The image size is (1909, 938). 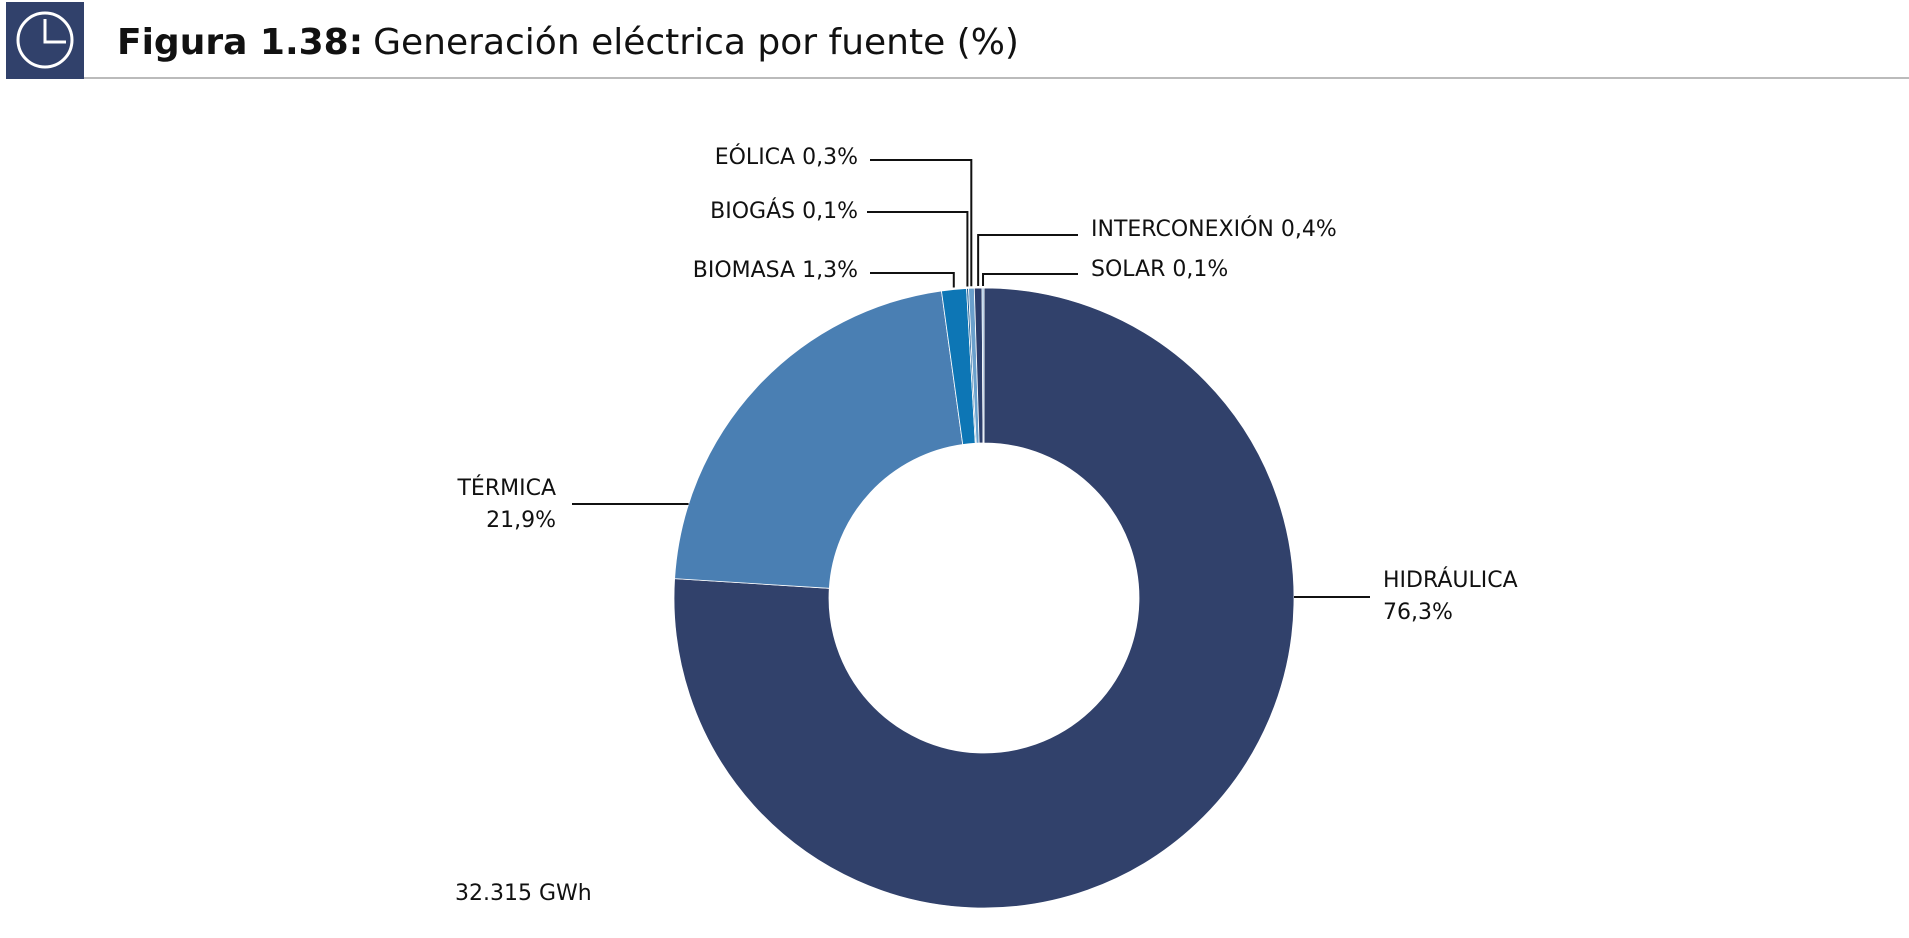 What do you see at coordinates (1182, 229) in the screenshot?
I see `category-label: INTERCONEXIÓN` at bounding box center [1182, 229].